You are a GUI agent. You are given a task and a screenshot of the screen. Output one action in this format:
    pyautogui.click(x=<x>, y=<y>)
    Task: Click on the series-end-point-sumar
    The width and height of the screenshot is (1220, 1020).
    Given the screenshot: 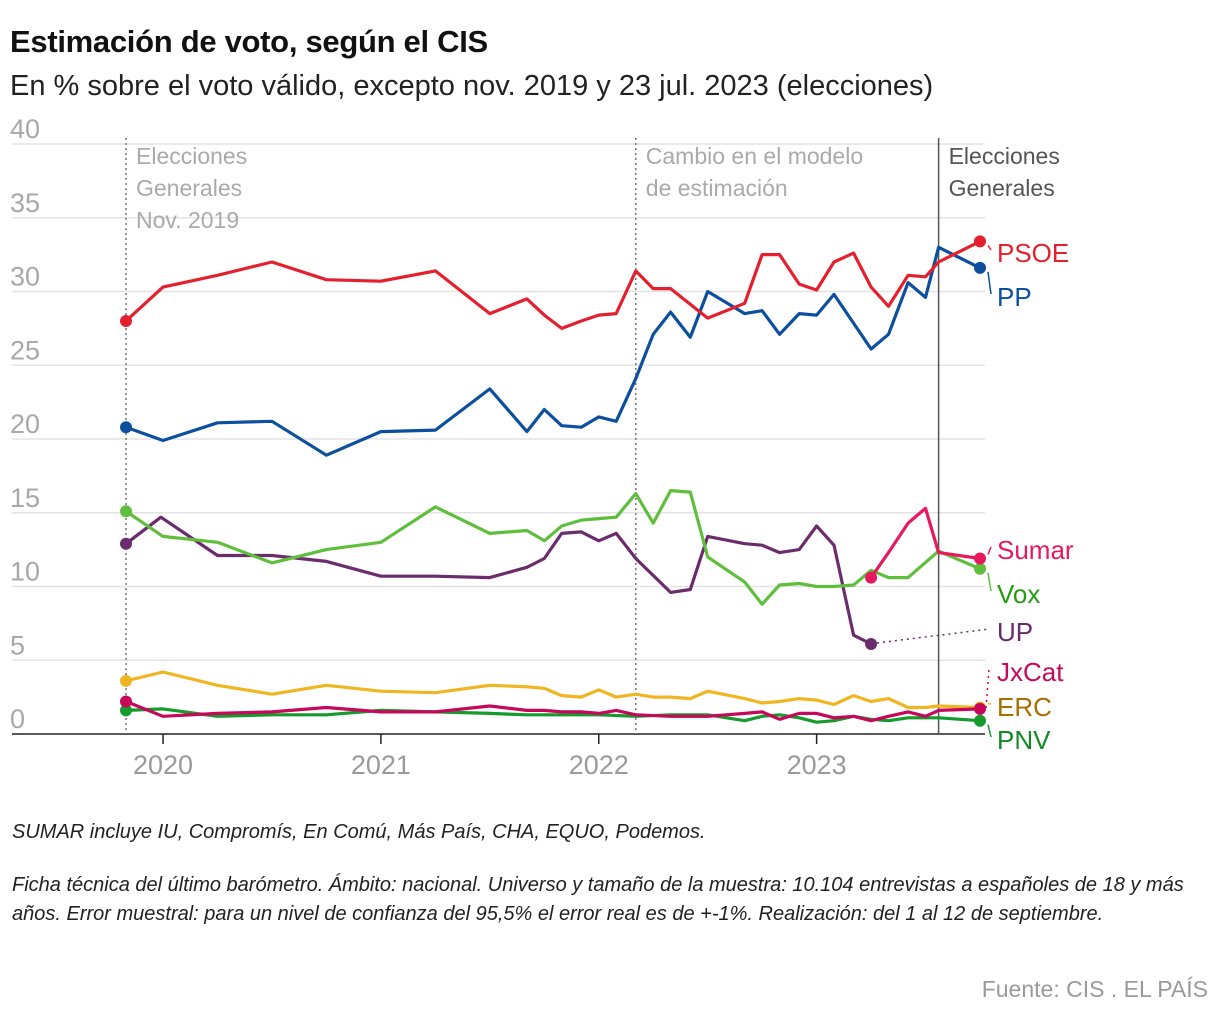 What is the action you would take?
    pyautogui.click(x=980, y=558)
    